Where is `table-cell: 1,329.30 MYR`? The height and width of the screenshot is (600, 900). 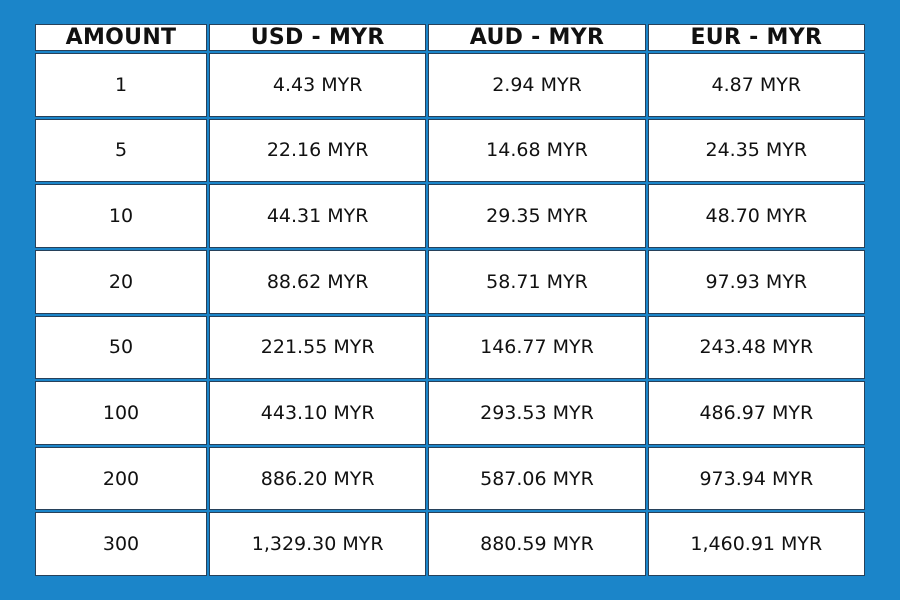 table-cell: 1,329.30 MYR is located at coordinates (318, 544).